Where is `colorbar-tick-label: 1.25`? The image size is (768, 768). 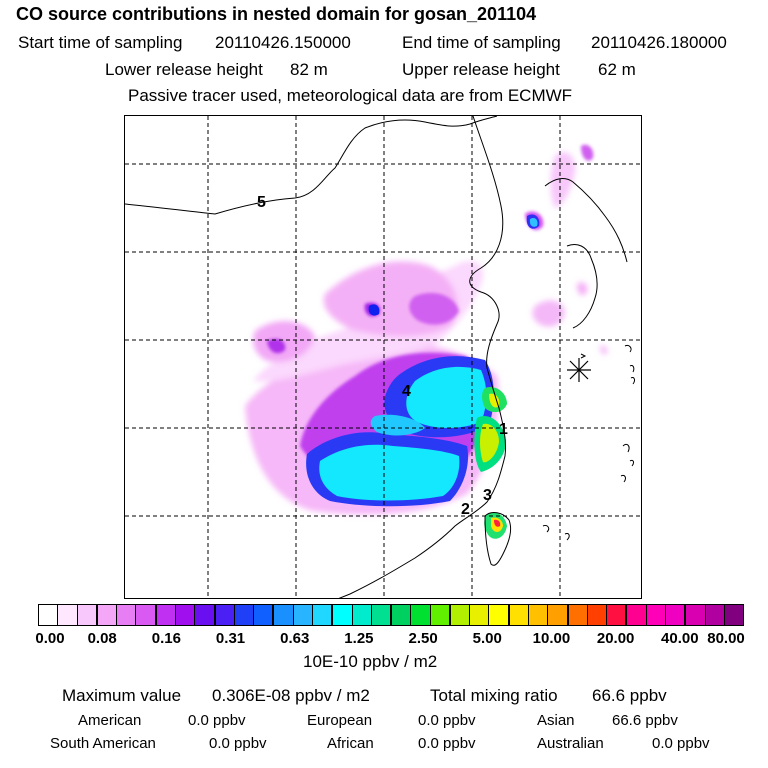
colorbar-tick-label: 1.25 is located at coordinates (359, 638).